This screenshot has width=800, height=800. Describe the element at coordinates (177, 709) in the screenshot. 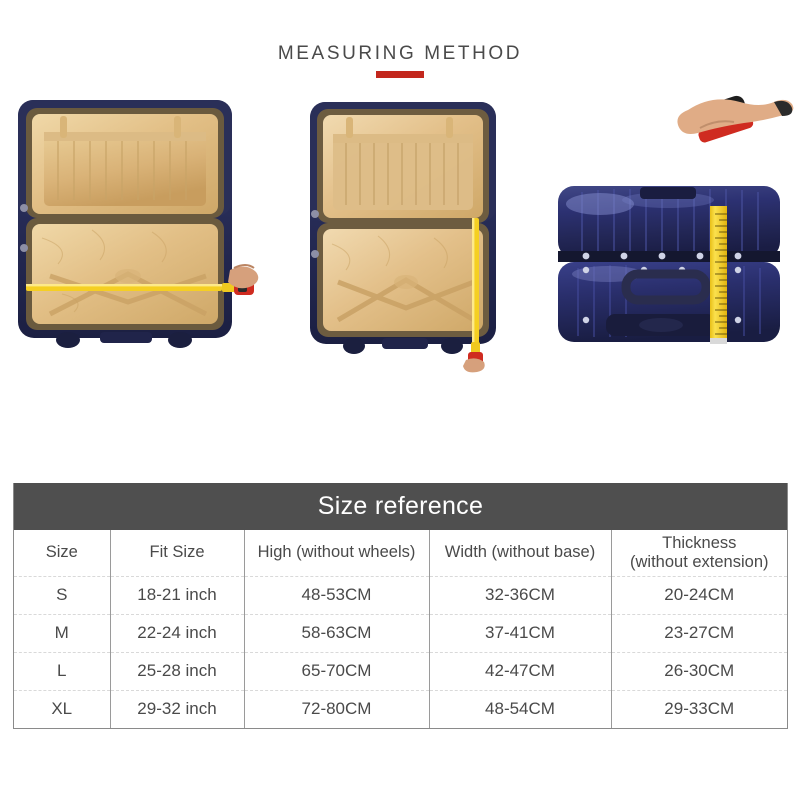

I see `cell-fit: 29-32 inch` at that location.